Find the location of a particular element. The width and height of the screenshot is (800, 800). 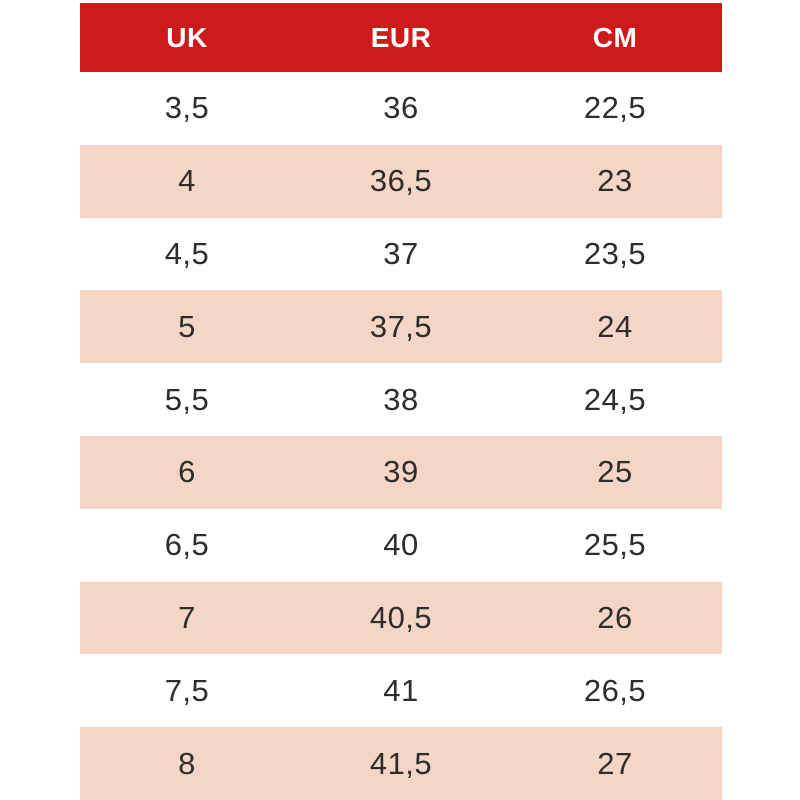

cell-eur: 40 is located at coordinates (401, 545).